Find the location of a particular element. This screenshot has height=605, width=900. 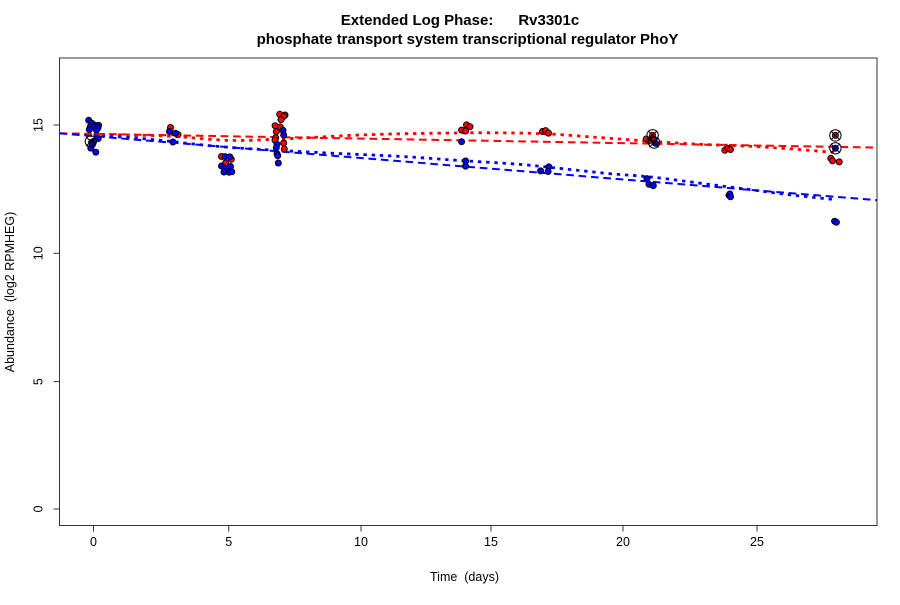

svg-text:Extended Log Phase: Rv330: Extended Log Phase: Rv3301c is located at coordinates (460, 20).